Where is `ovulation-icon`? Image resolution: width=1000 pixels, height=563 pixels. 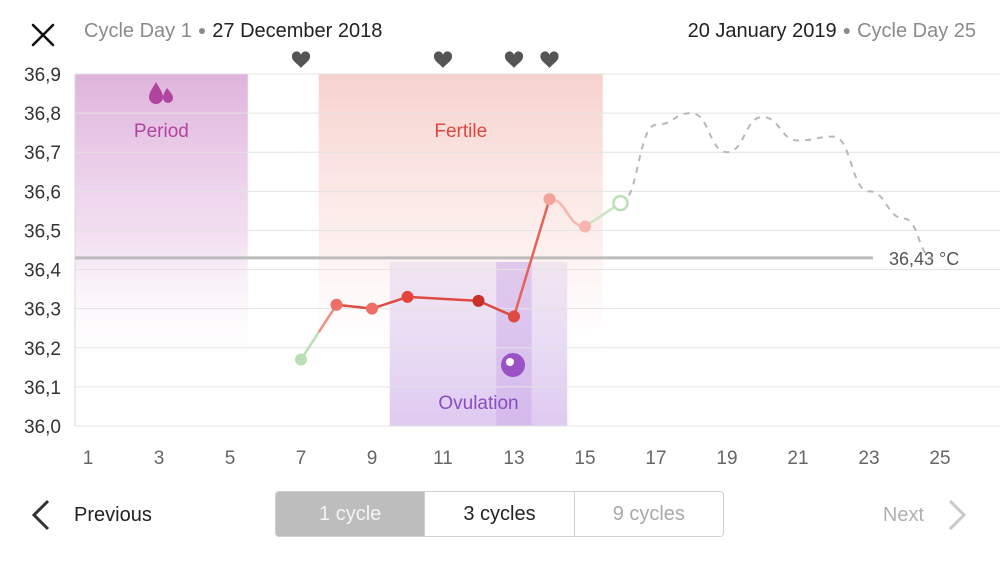
ovulation-icon is located at coordinates (513, 365).